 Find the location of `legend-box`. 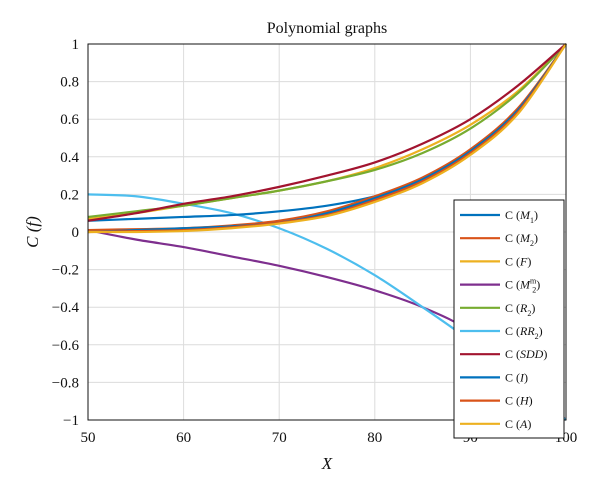

legend-box is located at coordinates (509, 319).